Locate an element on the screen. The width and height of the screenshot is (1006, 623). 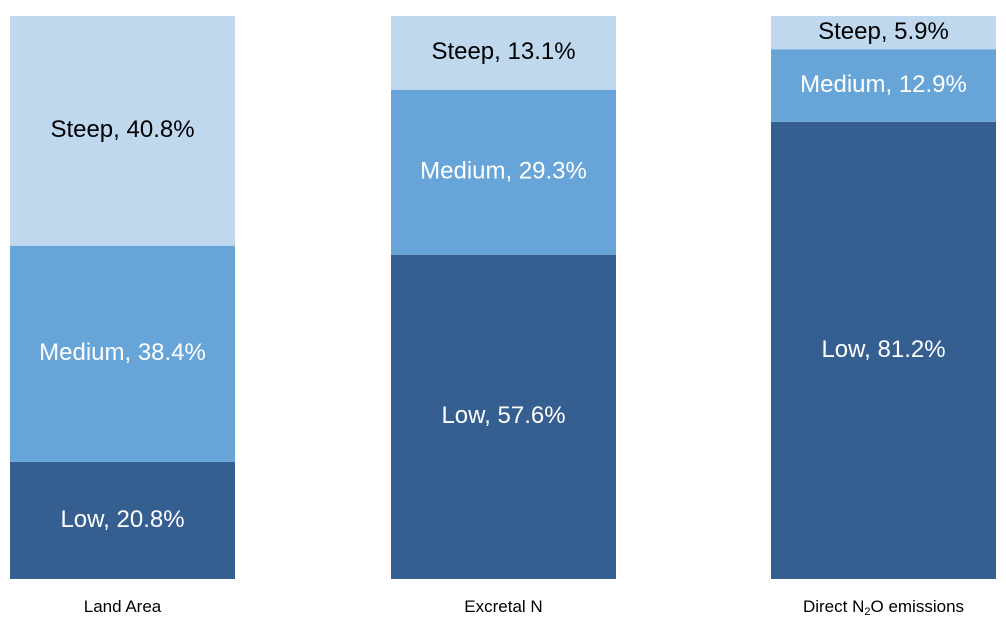
bar-segment-land-area-medium is located at coordinates (122, 353).